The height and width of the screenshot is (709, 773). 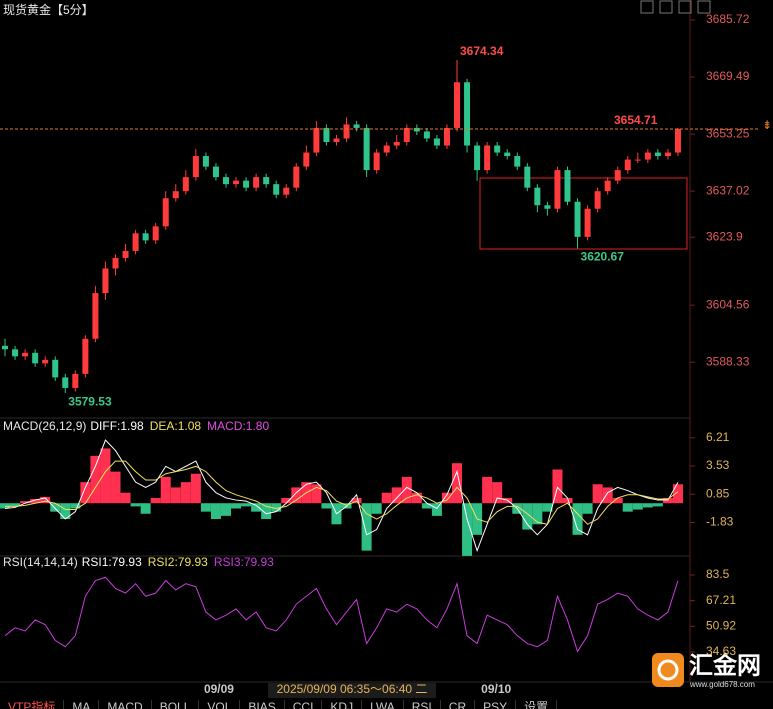 What do you see at coordinates (721, 600) in the screenshot?
I see `y-tick-label: 67.21` at bounding box center [721, 600].